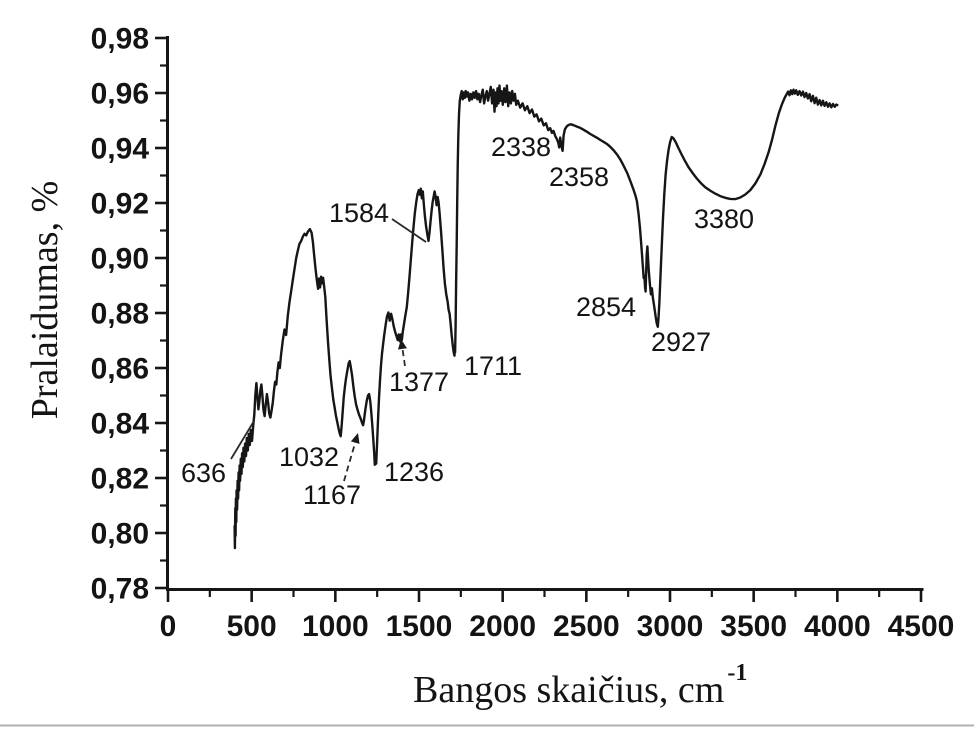 The height and width of the screenshot is (734, 974). I want to click on peak-label-1584: 1584, so click(359, 213).